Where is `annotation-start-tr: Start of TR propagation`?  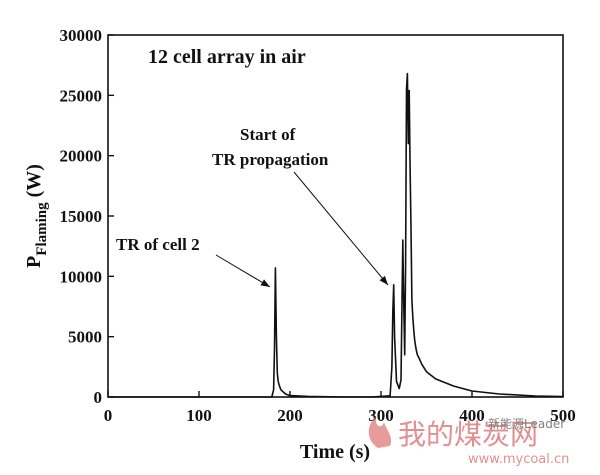 annotation-start-tr: Start of TR propagation is located at coordinates (300, 205).